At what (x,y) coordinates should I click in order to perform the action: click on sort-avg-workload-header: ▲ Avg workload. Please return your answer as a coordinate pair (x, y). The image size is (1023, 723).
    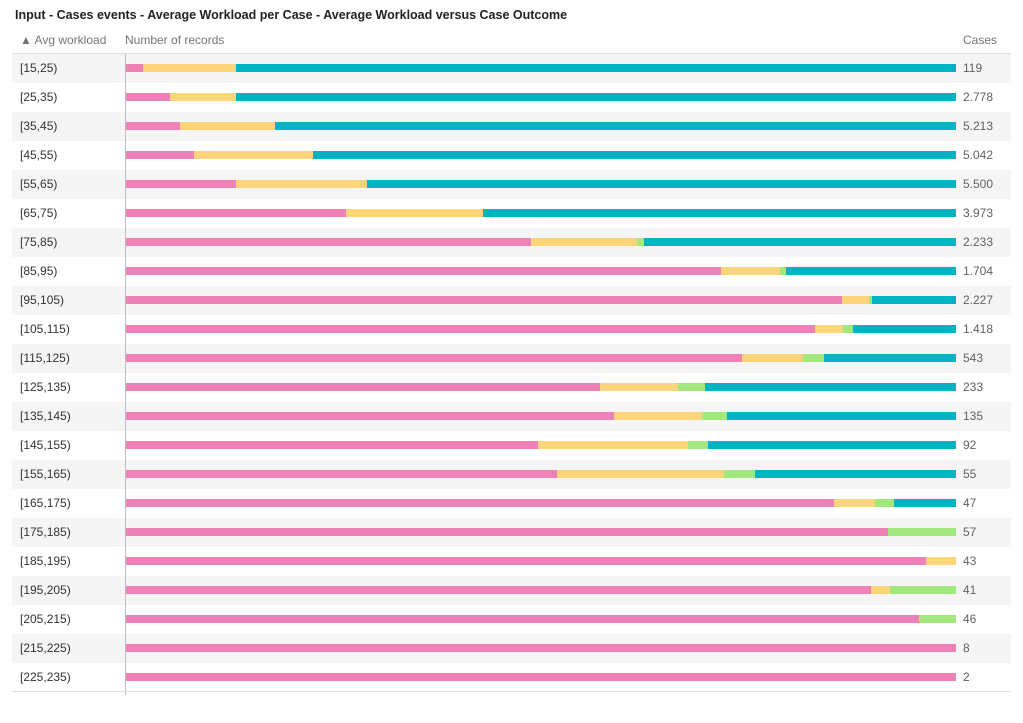
    Looking at the image, I should click on (63, 40).